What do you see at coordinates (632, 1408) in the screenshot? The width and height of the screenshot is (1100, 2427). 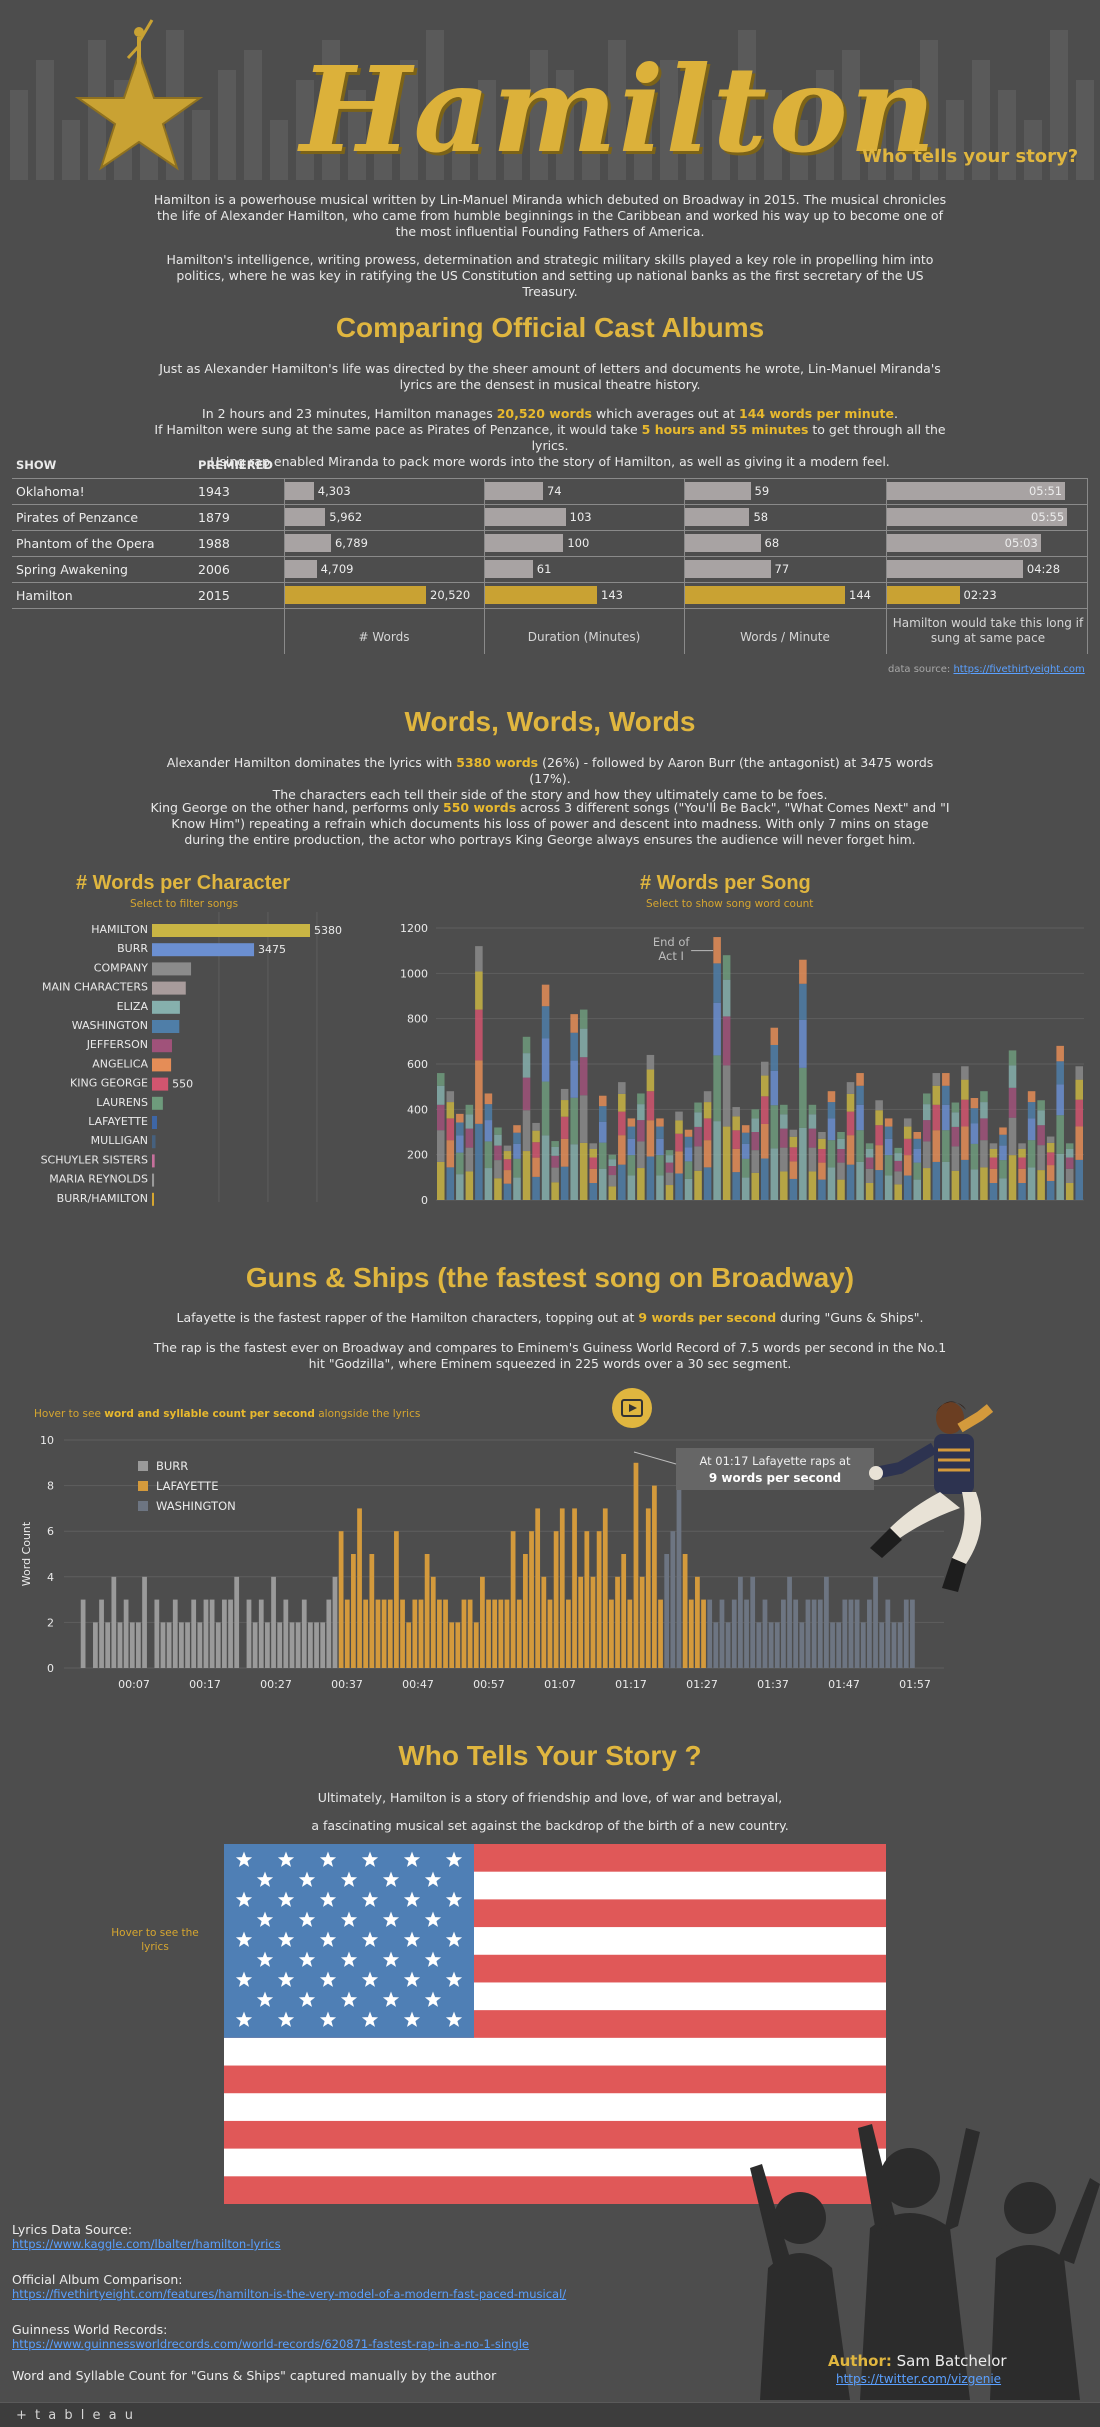 I see `play-video-button` at bounding box center [632, 1408].